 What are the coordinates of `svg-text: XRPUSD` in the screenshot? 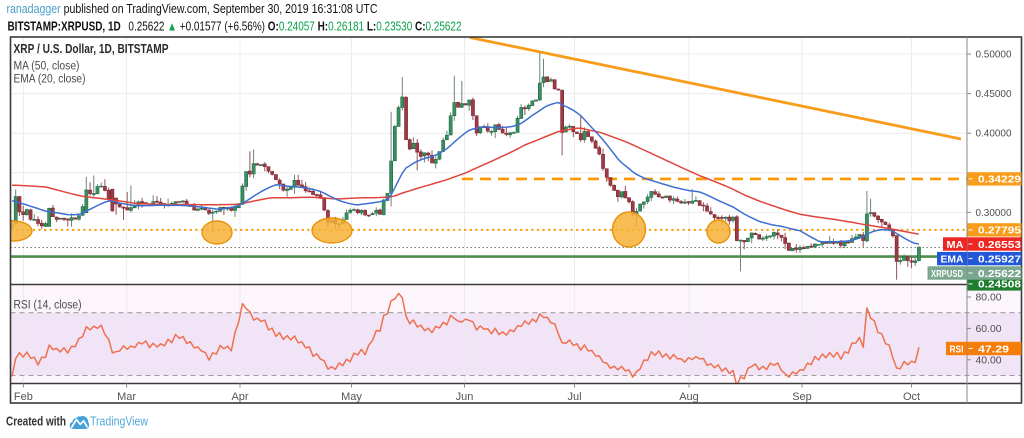 It's located at (947, 274).